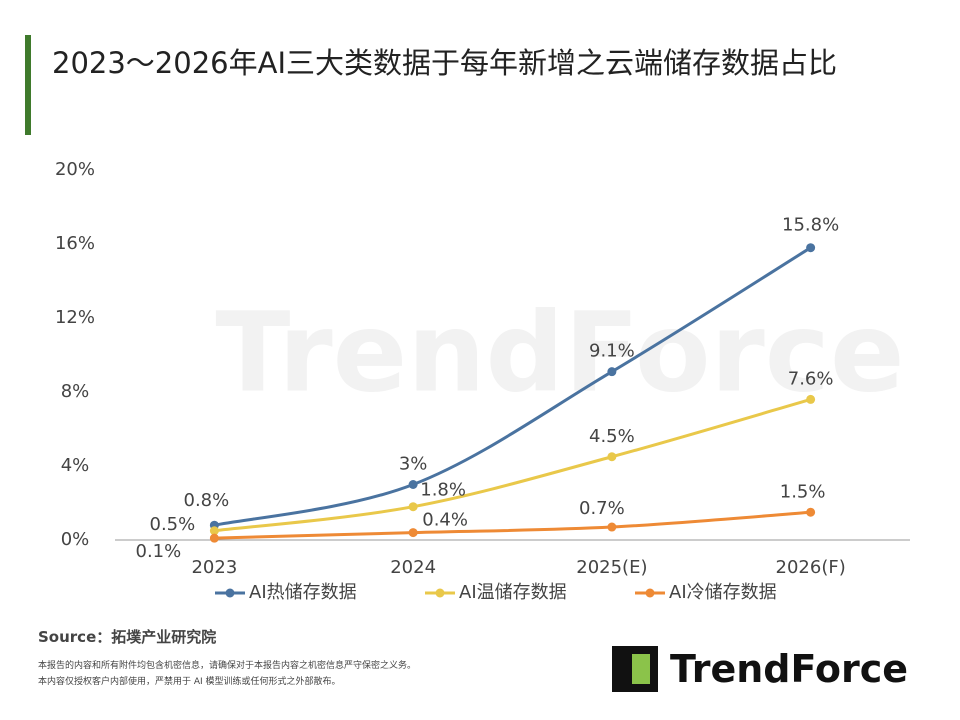  What do you see at coordinates (810, 225) in the screenshot?
I see `data-label: 15.8%` at bounding box center [810, 225].